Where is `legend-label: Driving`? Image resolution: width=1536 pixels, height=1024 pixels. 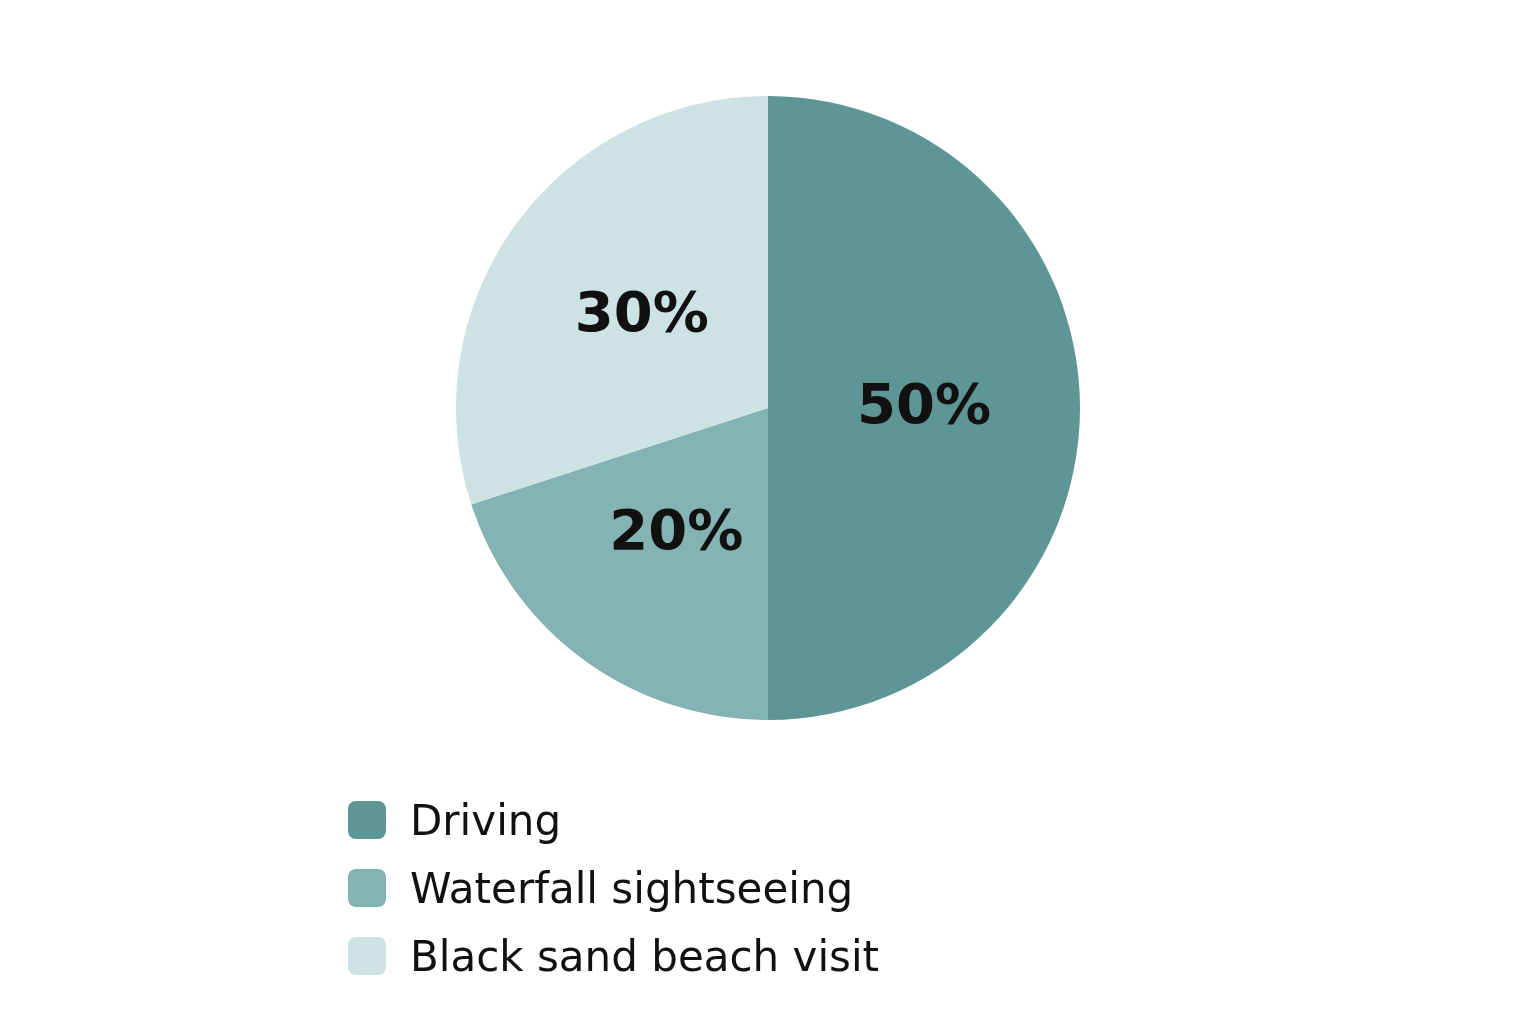
legend-label: Driving is located at coordinates (486, 820).